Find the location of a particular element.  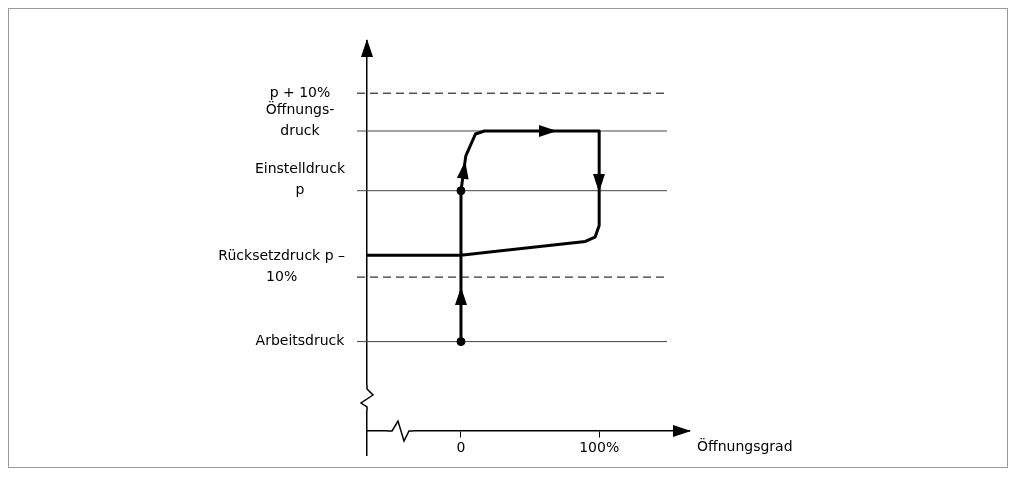

x-axis-title: Öffnungsgrad is located at coordinates (745, 445).